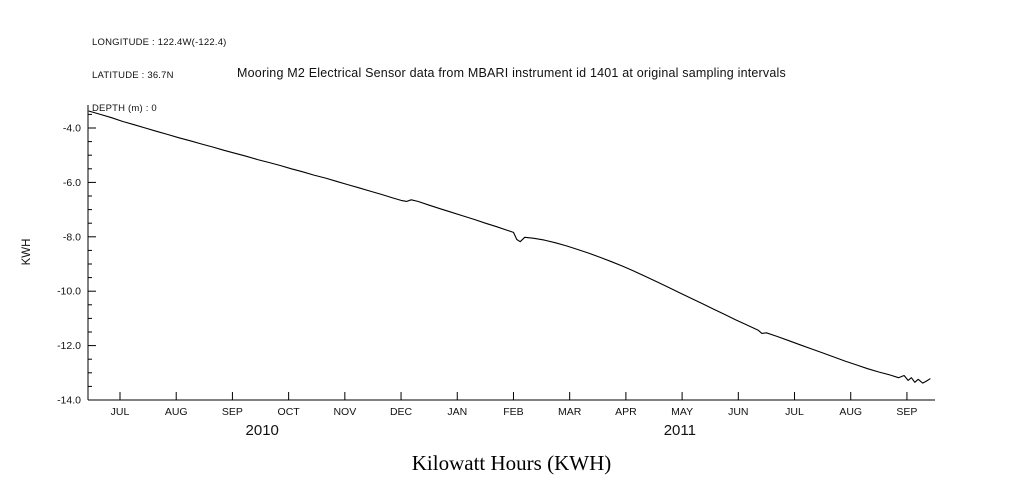  What do you see at coordinates (124, 108) in the screenshot?
I see `depth-label: DEPTH (m) : 0` at bounding box center [124, 108].